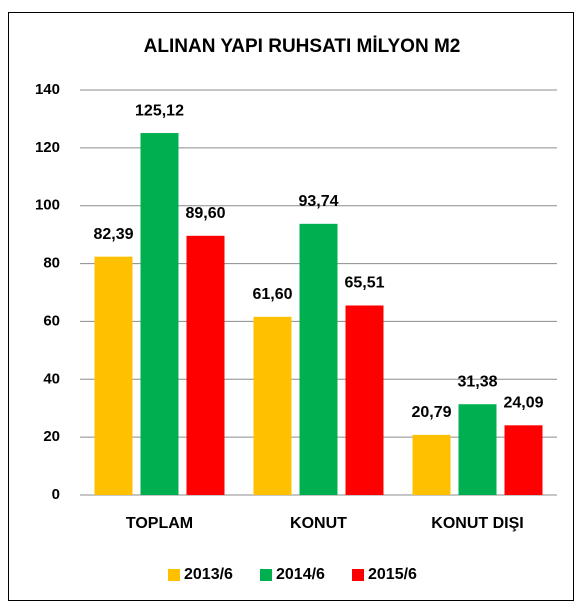  I want to click on value-label: 65,51, so click(364, 283).